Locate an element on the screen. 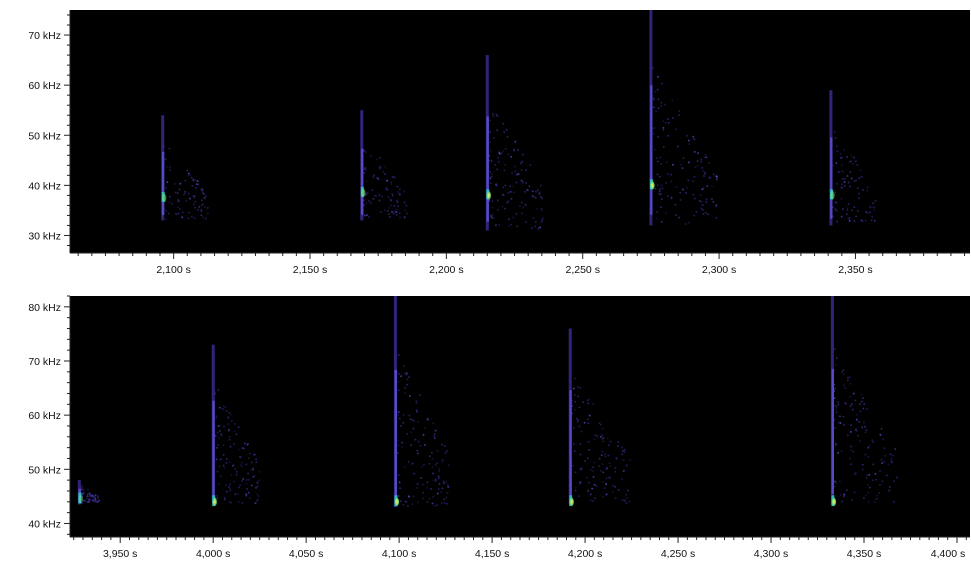 This screenshot has height=570, width=971. x-tick-label: 4,250 s is located at coordinates (678, 554).